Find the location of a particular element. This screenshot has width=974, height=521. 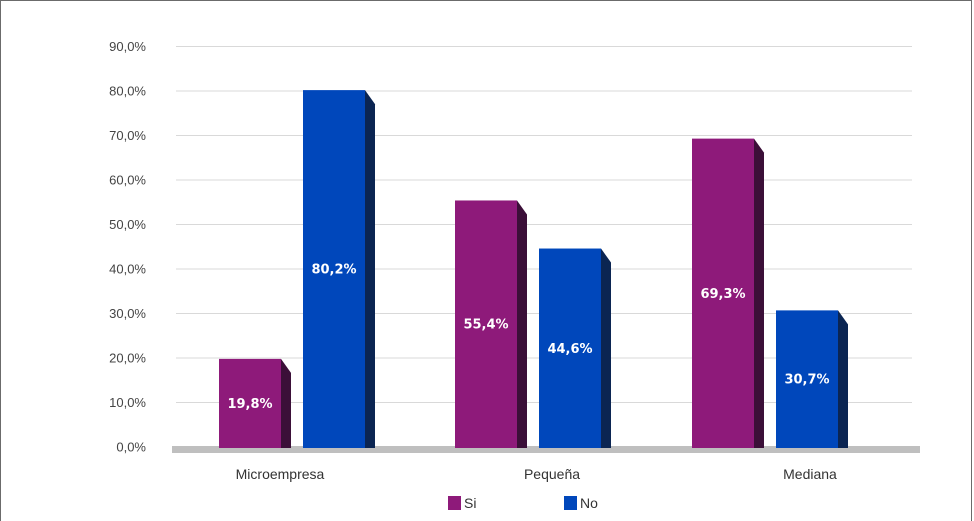

y-tick-label: 90,0% is located at coordinates (127, 46).